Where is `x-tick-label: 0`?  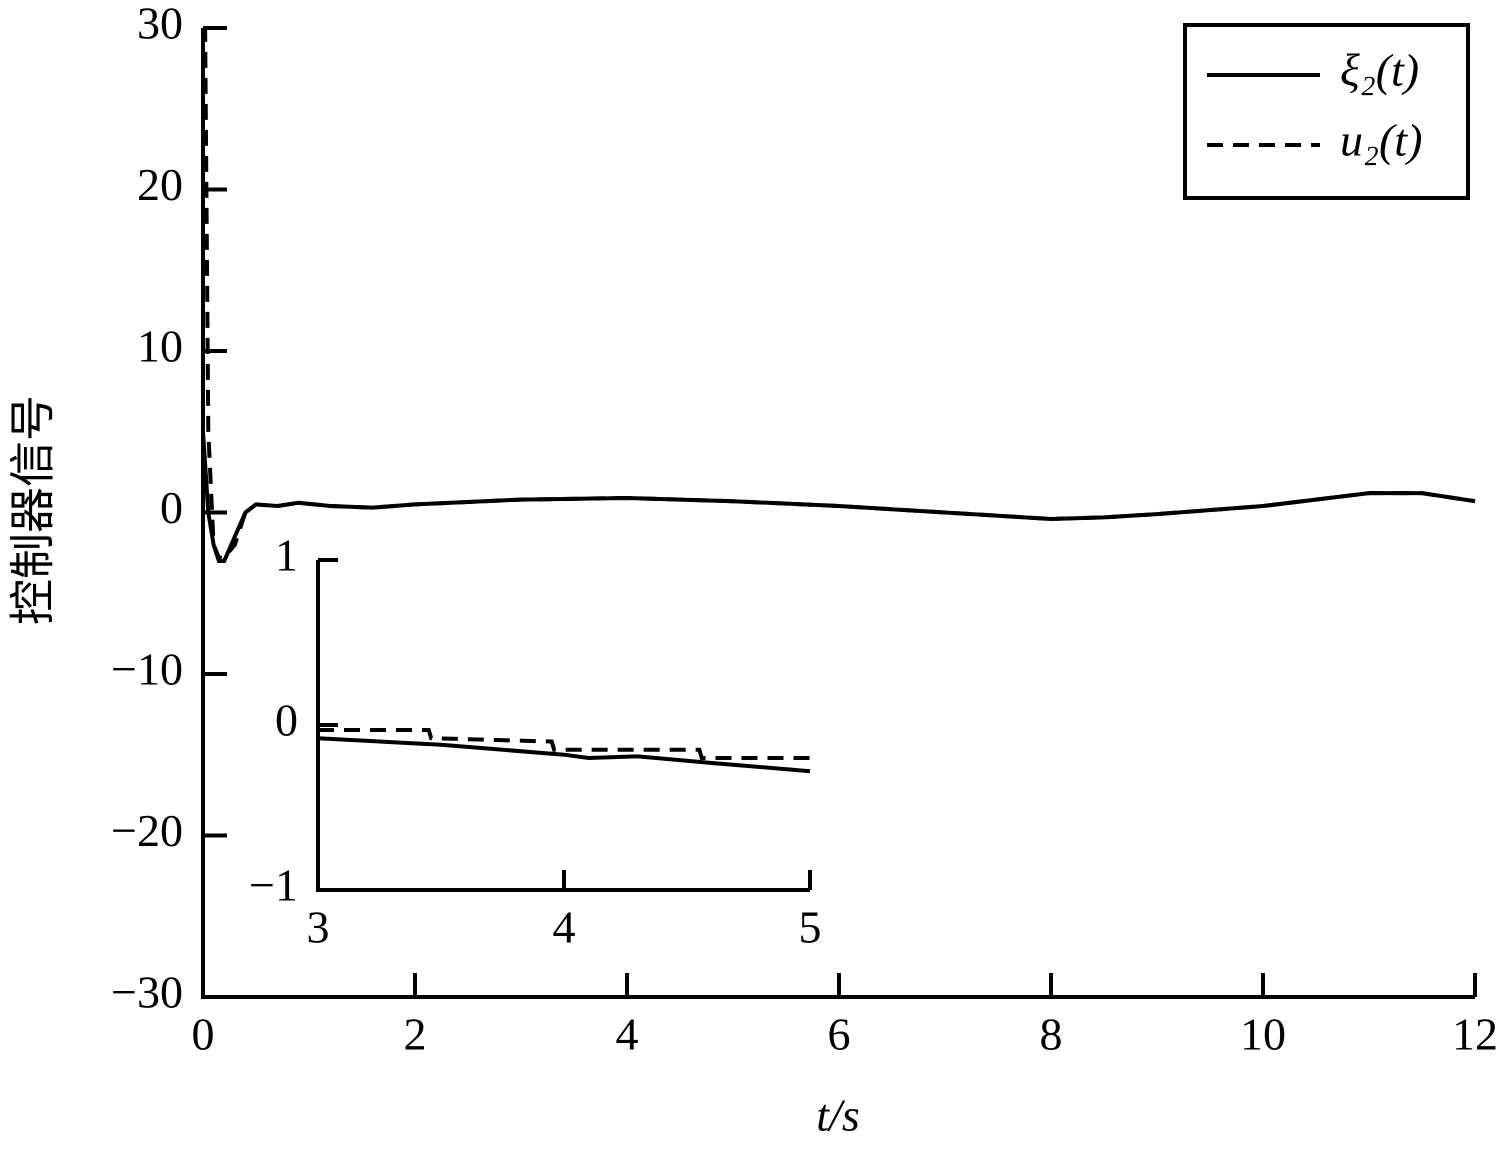
x-tick-label: 0 is located at coordinates (203, 1034).